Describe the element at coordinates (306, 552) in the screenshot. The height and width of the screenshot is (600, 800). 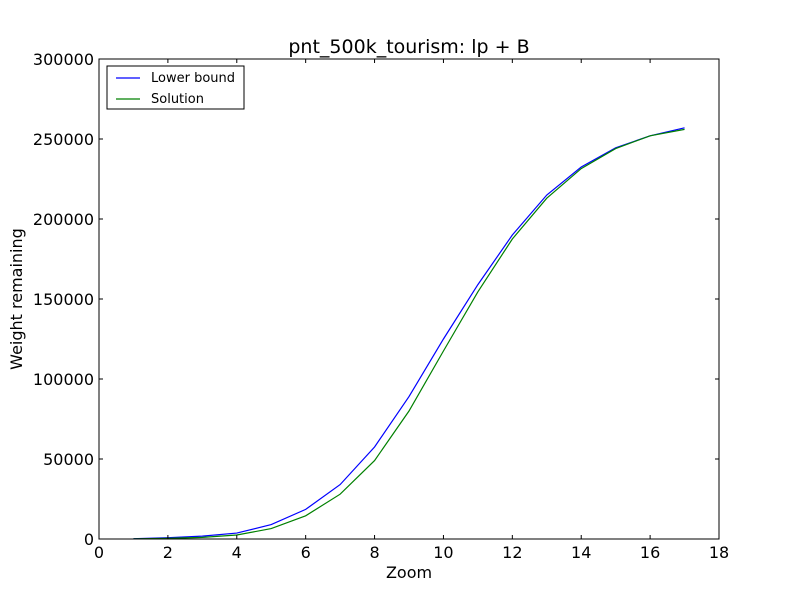
I see `x-tick-label: 6` at that location.